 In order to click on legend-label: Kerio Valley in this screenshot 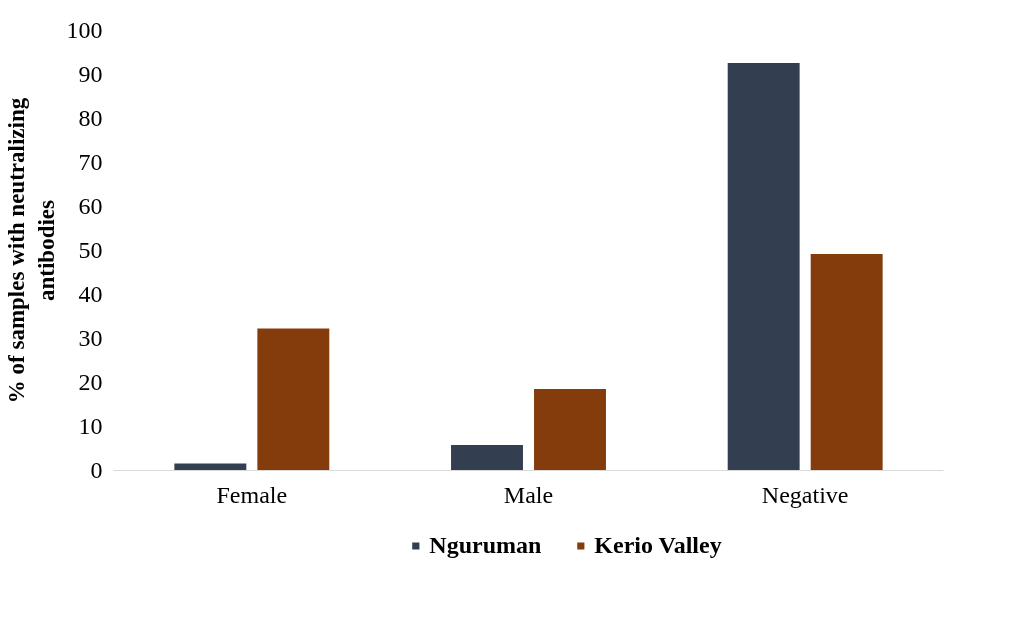, I will do `click(658, 545)`.